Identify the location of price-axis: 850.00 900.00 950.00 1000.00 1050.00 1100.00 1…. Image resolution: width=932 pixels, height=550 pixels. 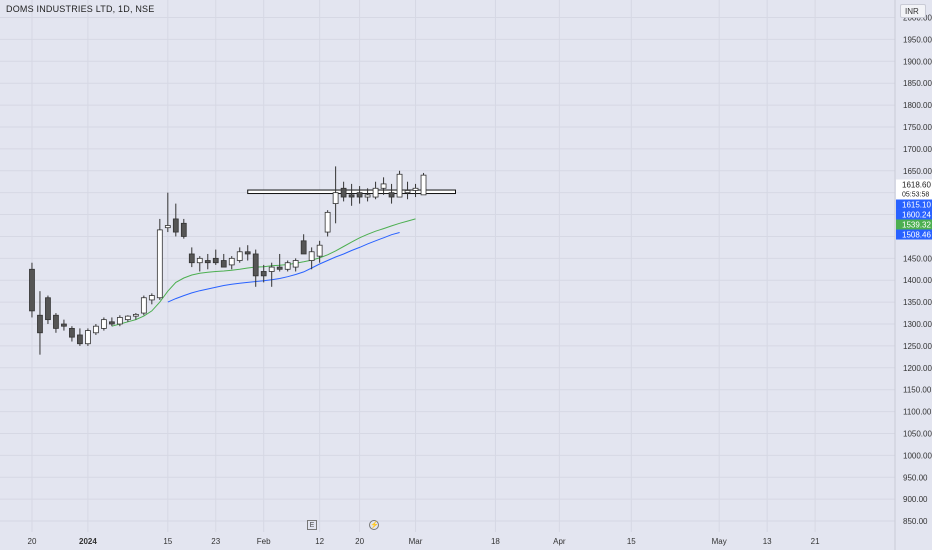
(917, 270).